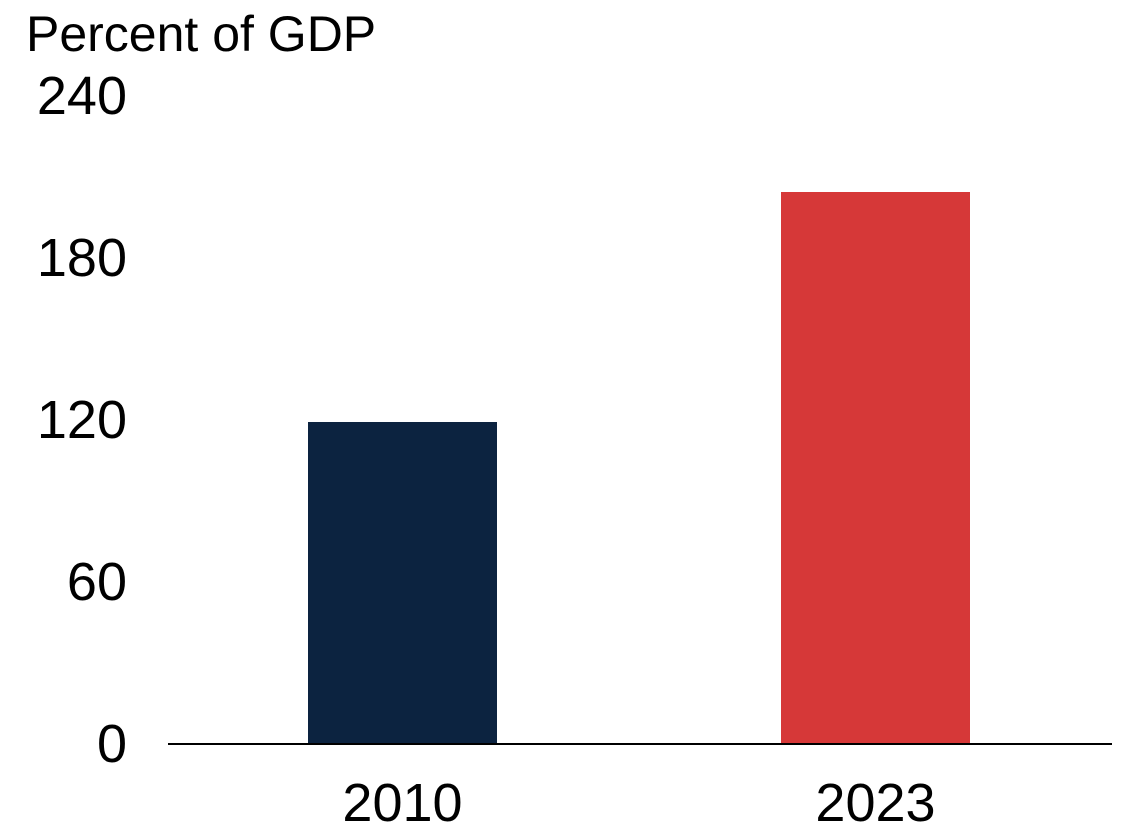 The height and width of the screenshot is (840, 1140). Describe the element at coordinates (81, 420) in the screenshot. I see `y-tick-label: 120` at that location.